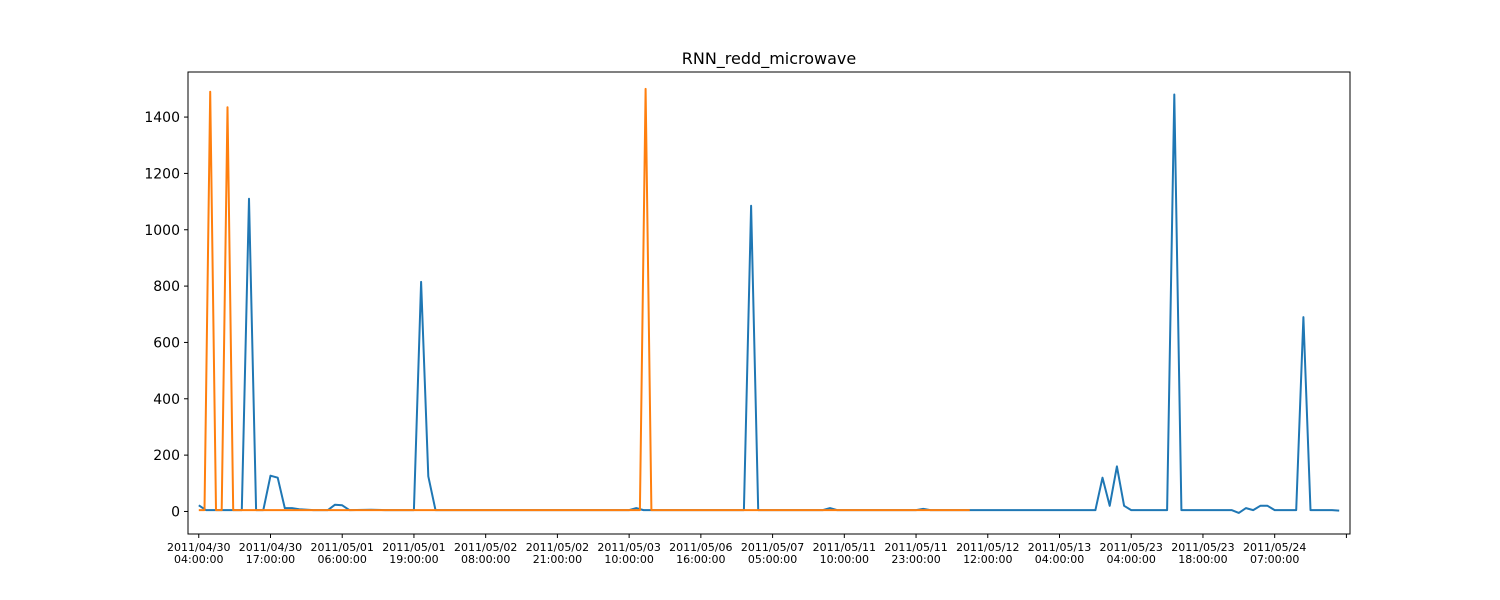 This screenshot has width=1500, height=600. Describe the element at coordinates (175, 512) in the screenshot. I see `y-tick-label: 0` at that location.